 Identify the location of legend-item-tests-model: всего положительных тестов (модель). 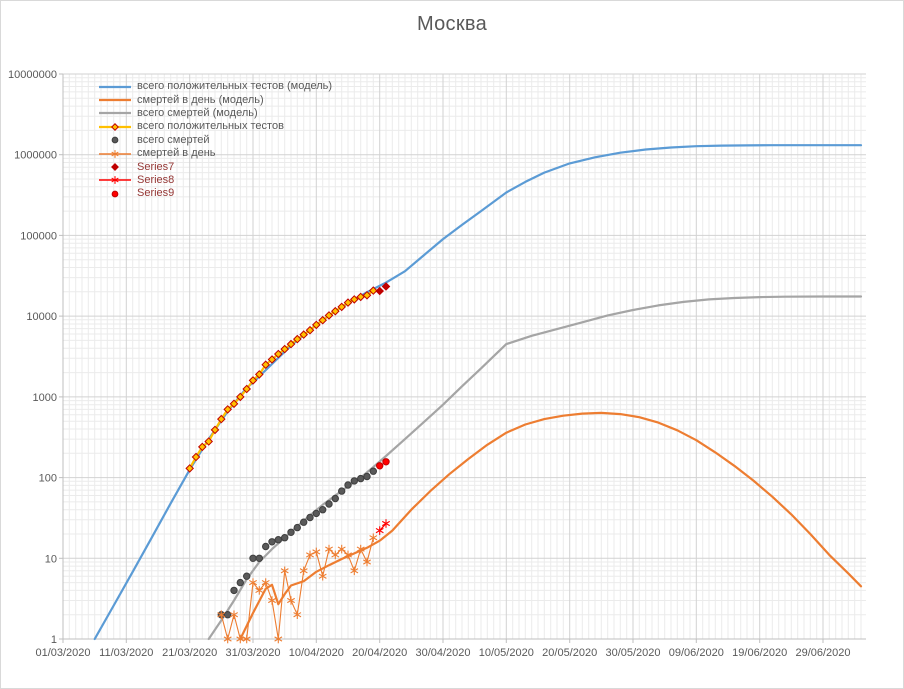
(215, 86).